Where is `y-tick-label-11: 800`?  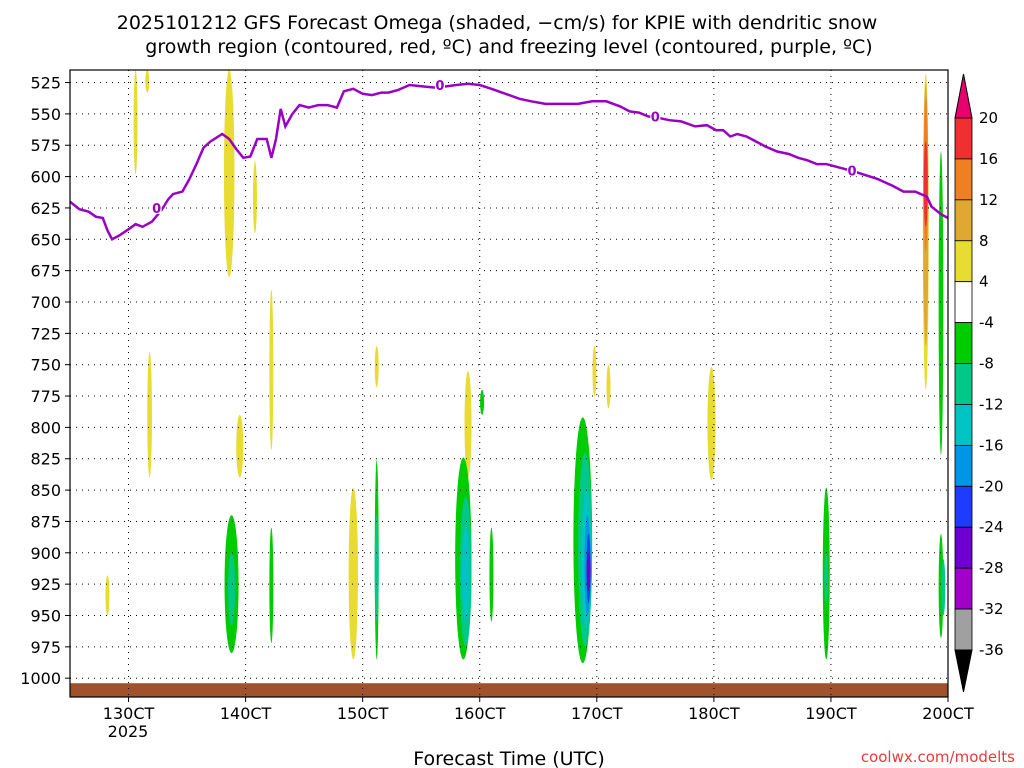
y-tick-label-11: 800 is located at coordinates (45, 427).